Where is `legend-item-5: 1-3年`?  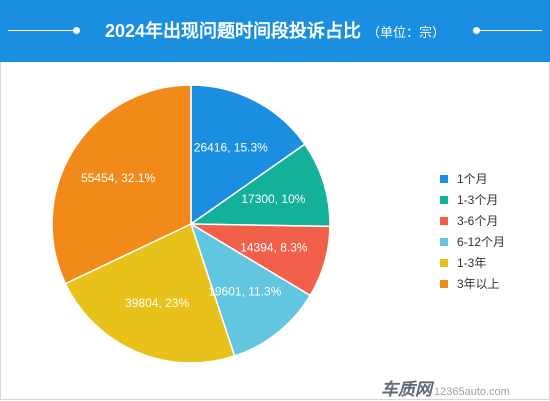
legend-item-5: 1-3年 is located at coordinates (472, 262).